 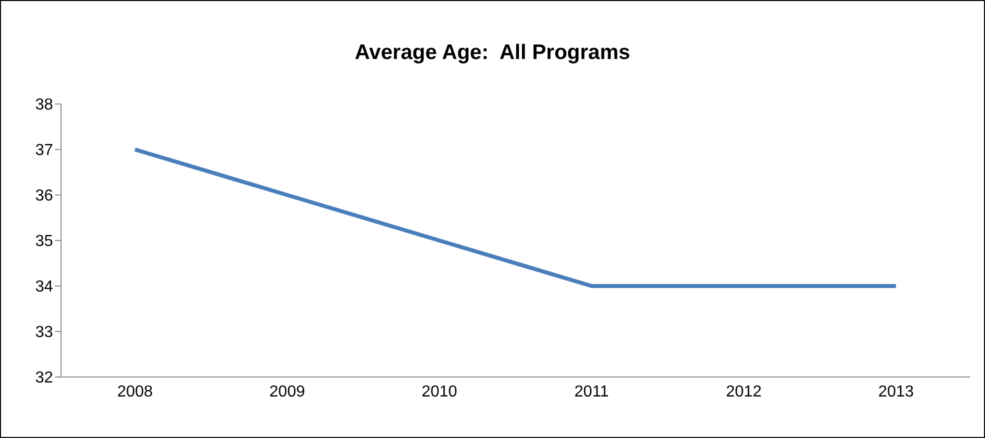 What do you see at coordinates (44, 151) in the screenshot?
I see `y-tick-label: 37` at bounding box center [44, 151].